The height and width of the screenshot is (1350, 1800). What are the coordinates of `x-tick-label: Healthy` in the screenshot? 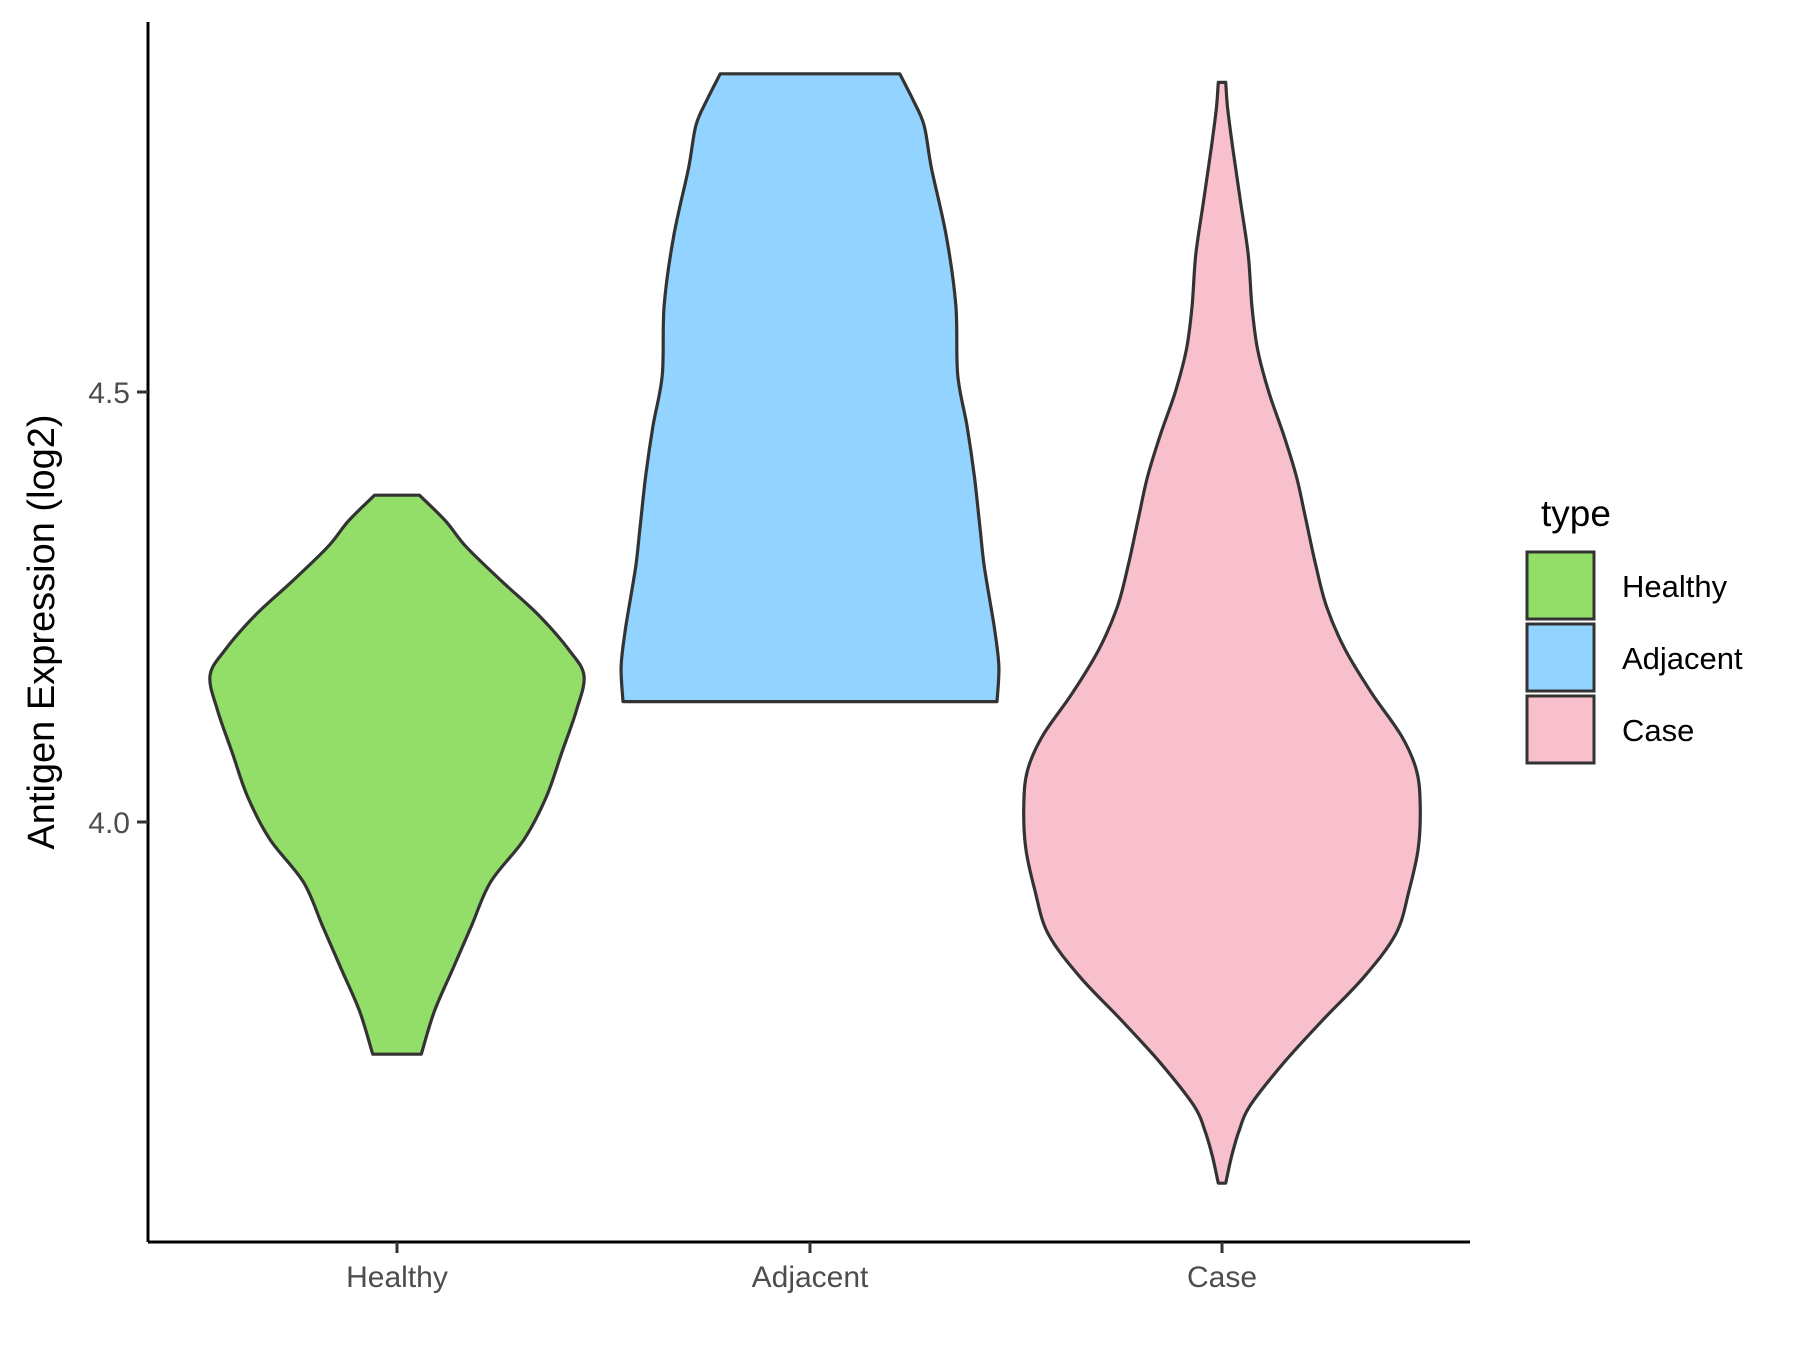 It's located at (397, 1277).